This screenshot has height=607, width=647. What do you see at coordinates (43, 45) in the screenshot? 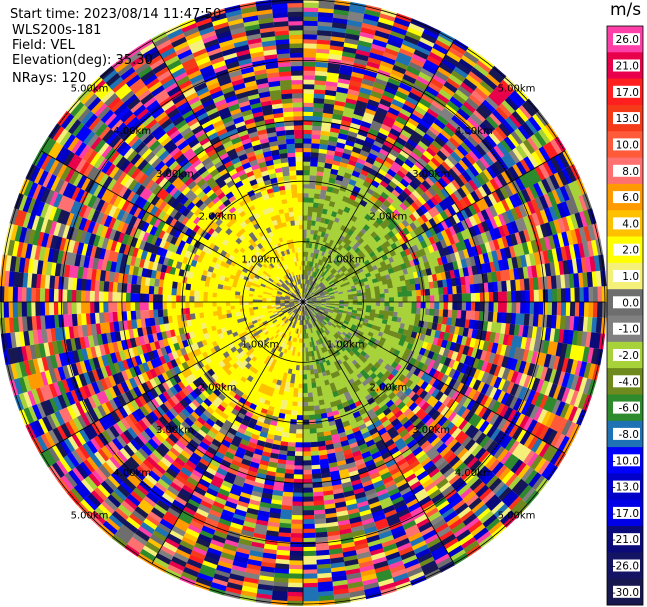
I see `field-label: Field: VEL` at bounding box center [43, 45].